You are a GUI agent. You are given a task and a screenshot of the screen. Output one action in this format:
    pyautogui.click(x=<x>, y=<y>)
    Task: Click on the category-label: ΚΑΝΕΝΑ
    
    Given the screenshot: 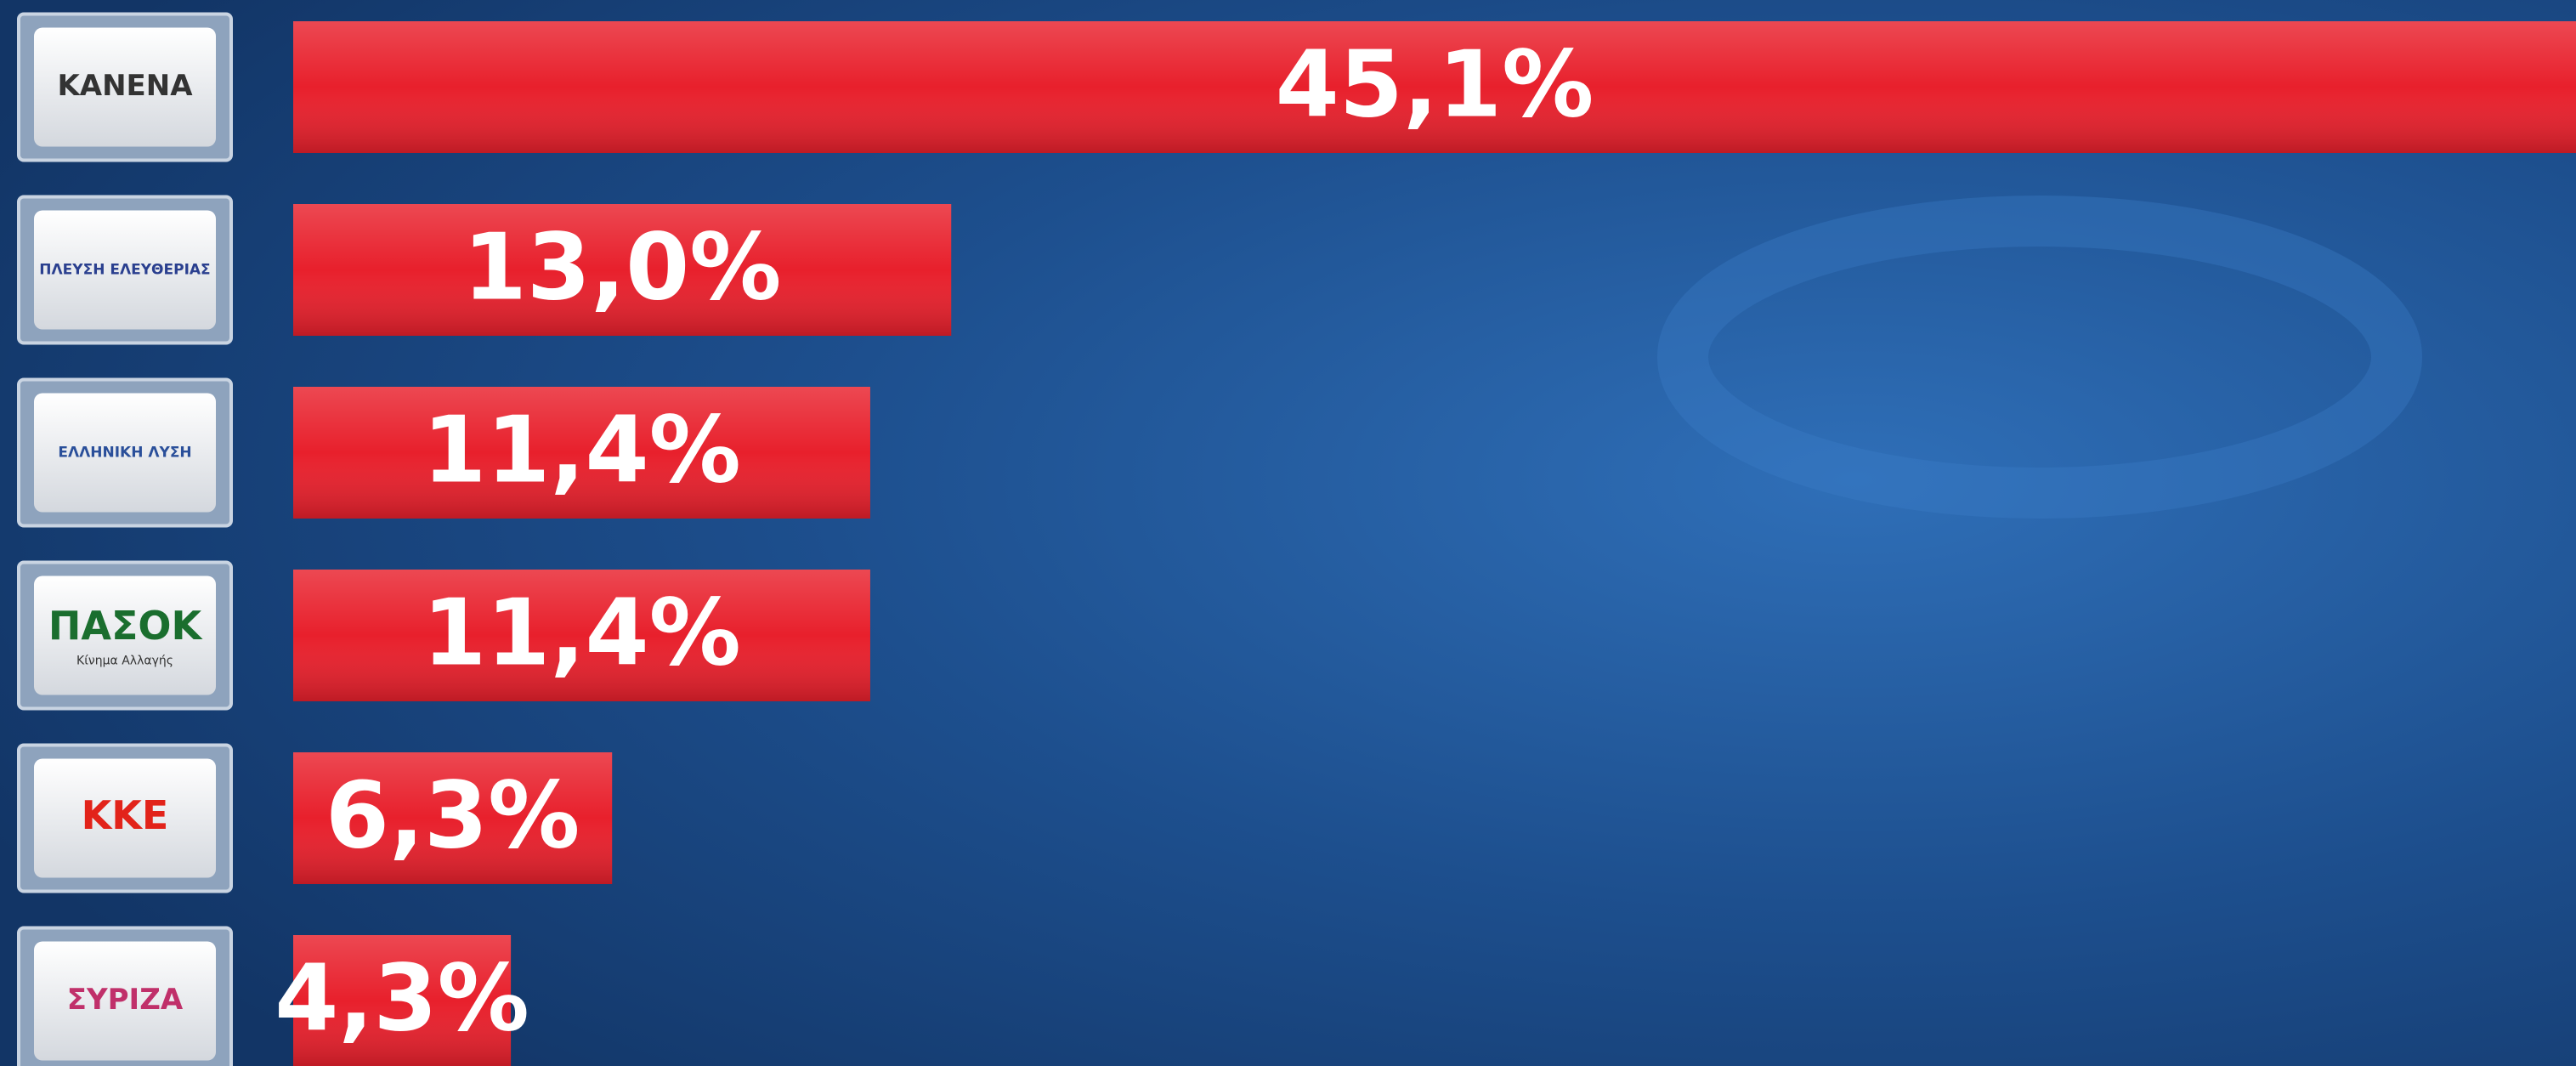 What is the action you would take?
    pyautogui.click(x=125, y=86)
    